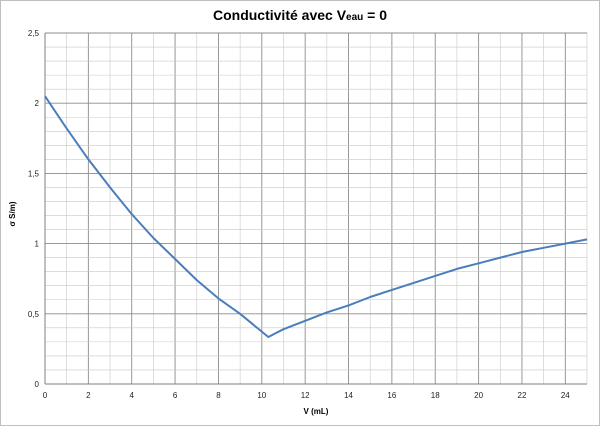  What do you see at coordinates (34, 33) in the screenshot?
I see `y-tick-label: 2,5` at bounding box center [34, 33].